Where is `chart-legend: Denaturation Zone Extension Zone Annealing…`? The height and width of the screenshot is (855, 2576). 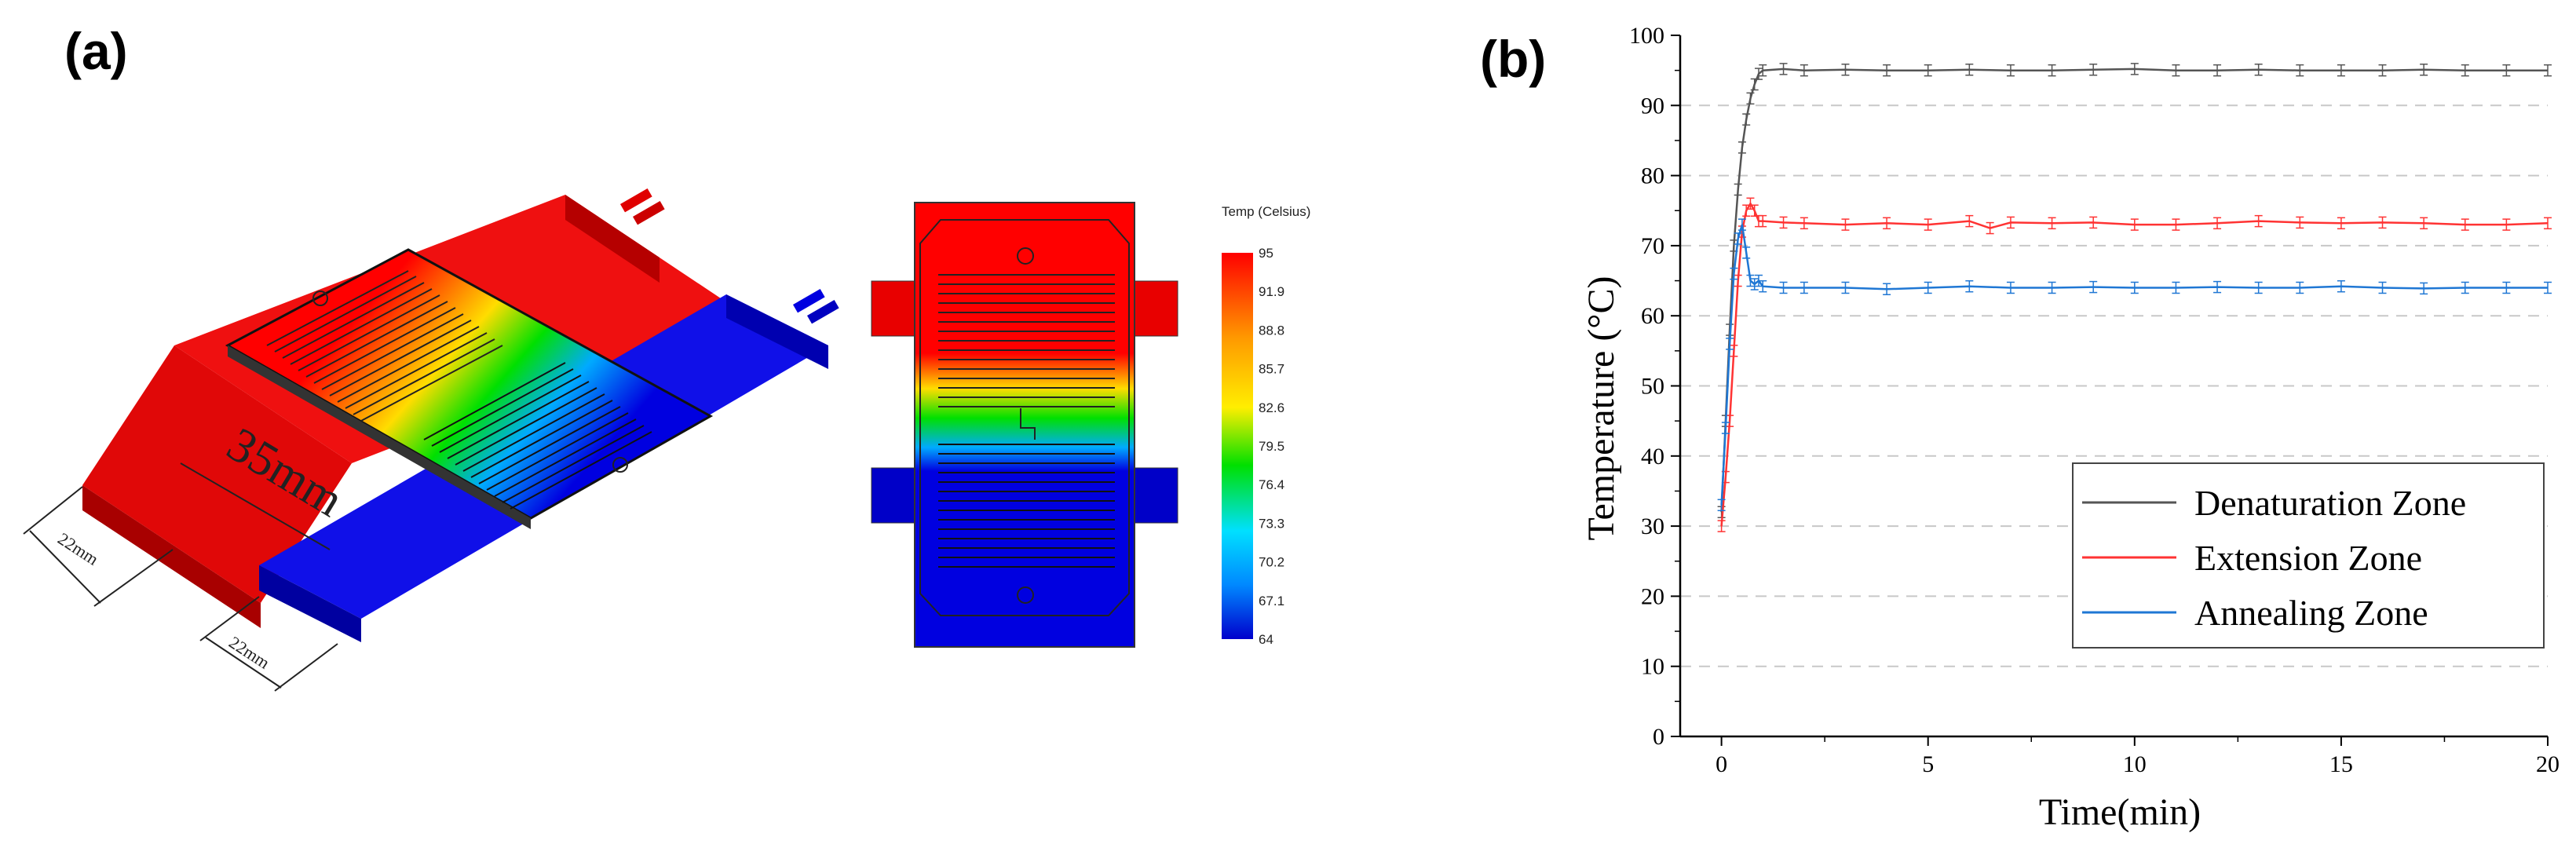 chart-legend: Denaturation Zone Extension Zone Annealing… is located at coordinates (2308, 555).